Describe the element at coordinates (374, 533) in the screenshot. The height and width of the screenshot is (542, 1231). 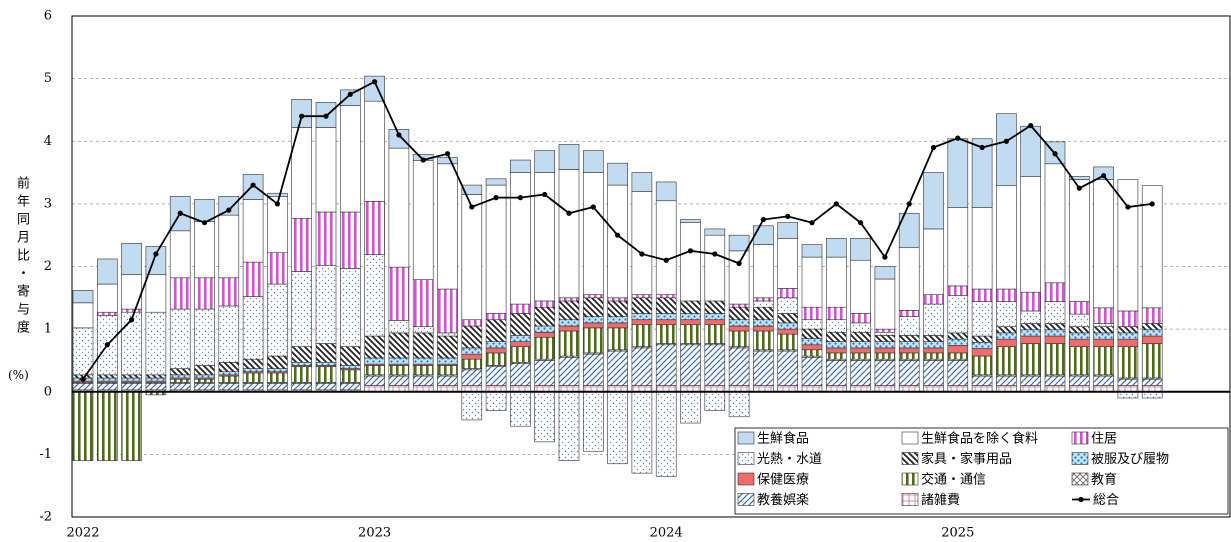
I see `x-tick-label: 2023` at that location.